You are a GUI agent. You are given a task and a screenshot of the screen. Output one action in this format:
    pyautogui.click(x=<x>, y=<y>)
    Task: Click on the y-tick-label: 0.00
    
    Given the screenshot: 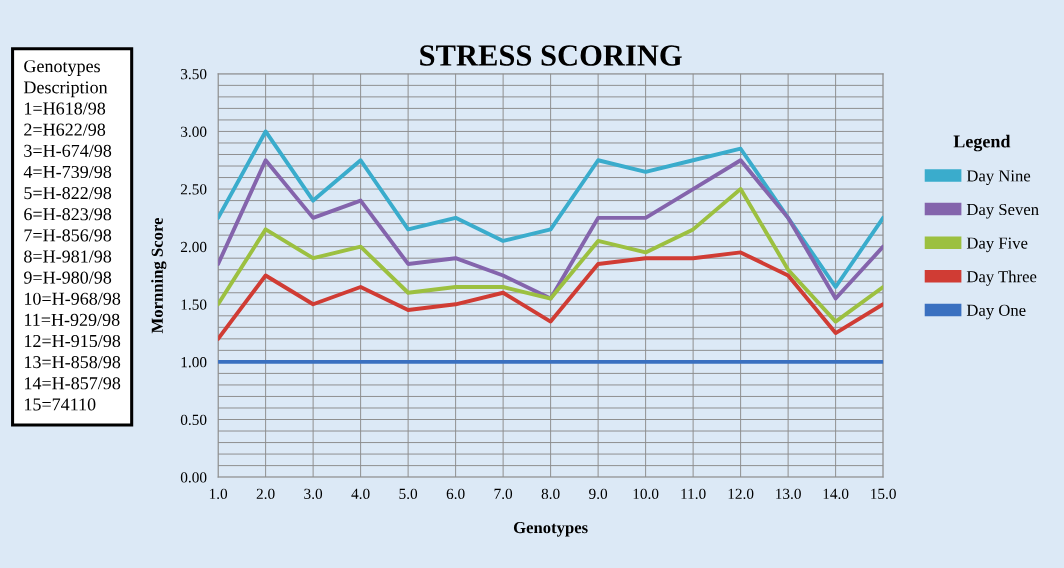 What is the action you would take?
    pyautogui.click(x=193, y=477)
    